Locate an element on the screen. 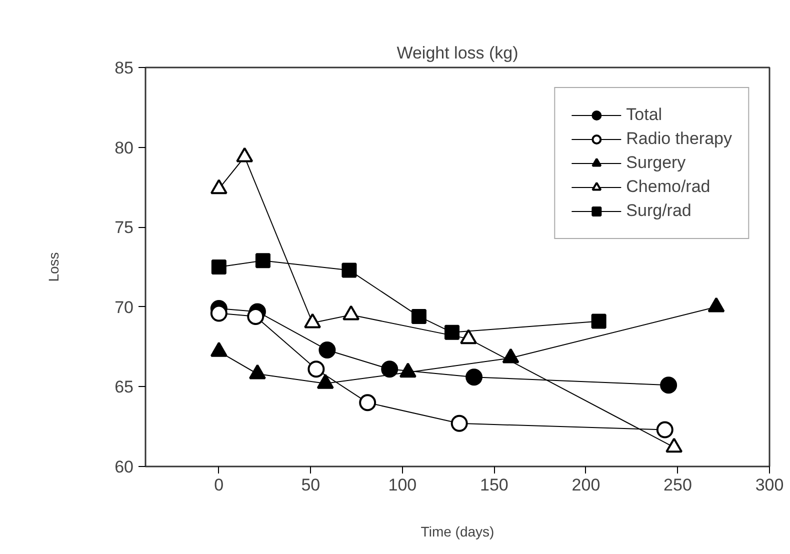 The width and height of the screenshot is (790, 554). x-axis-title: Time (days) is located at coordinates (457, 532).